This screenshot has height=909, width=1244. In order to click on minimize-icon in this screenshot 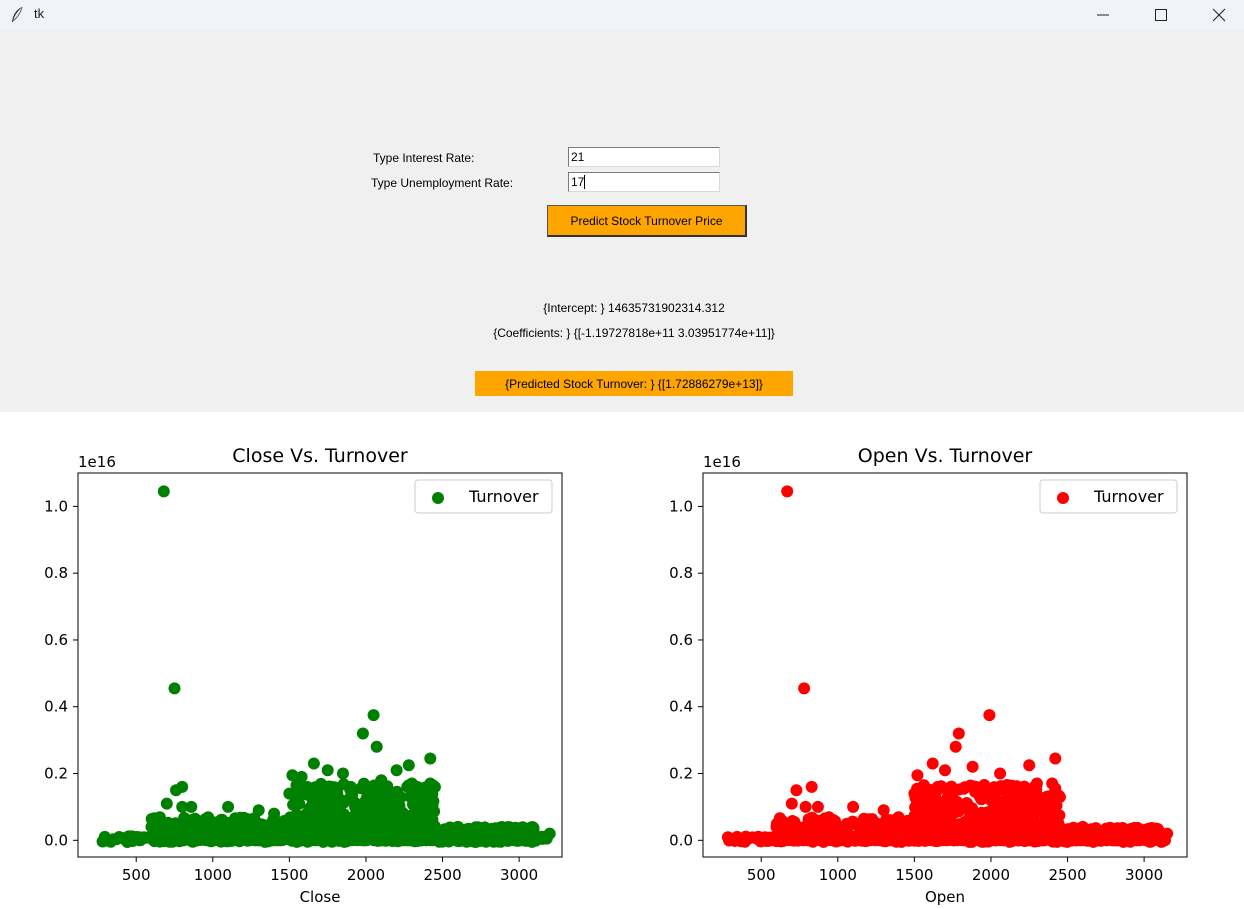, I will do `click(1103, 15)`.